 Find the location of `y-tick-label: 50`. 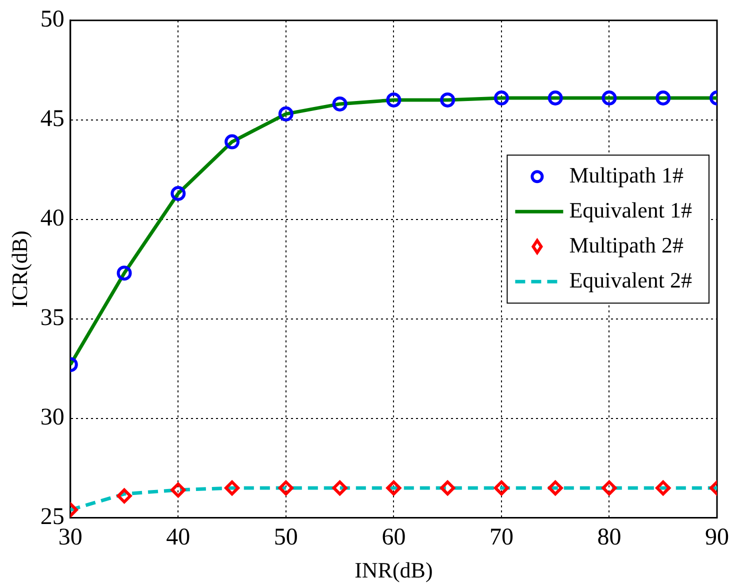

y-tick-label: 50 is located at coordinates (52, 19).